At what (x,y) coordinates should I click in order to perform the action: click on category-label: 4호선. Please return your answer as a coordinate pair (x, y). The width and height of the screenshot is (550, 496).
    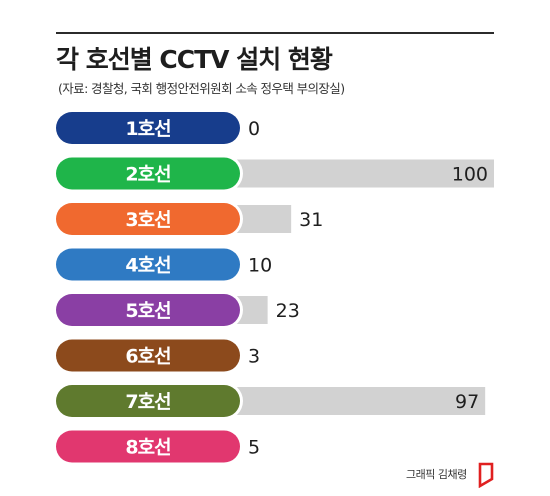
    Looking at the image, I should click on (147, 266).